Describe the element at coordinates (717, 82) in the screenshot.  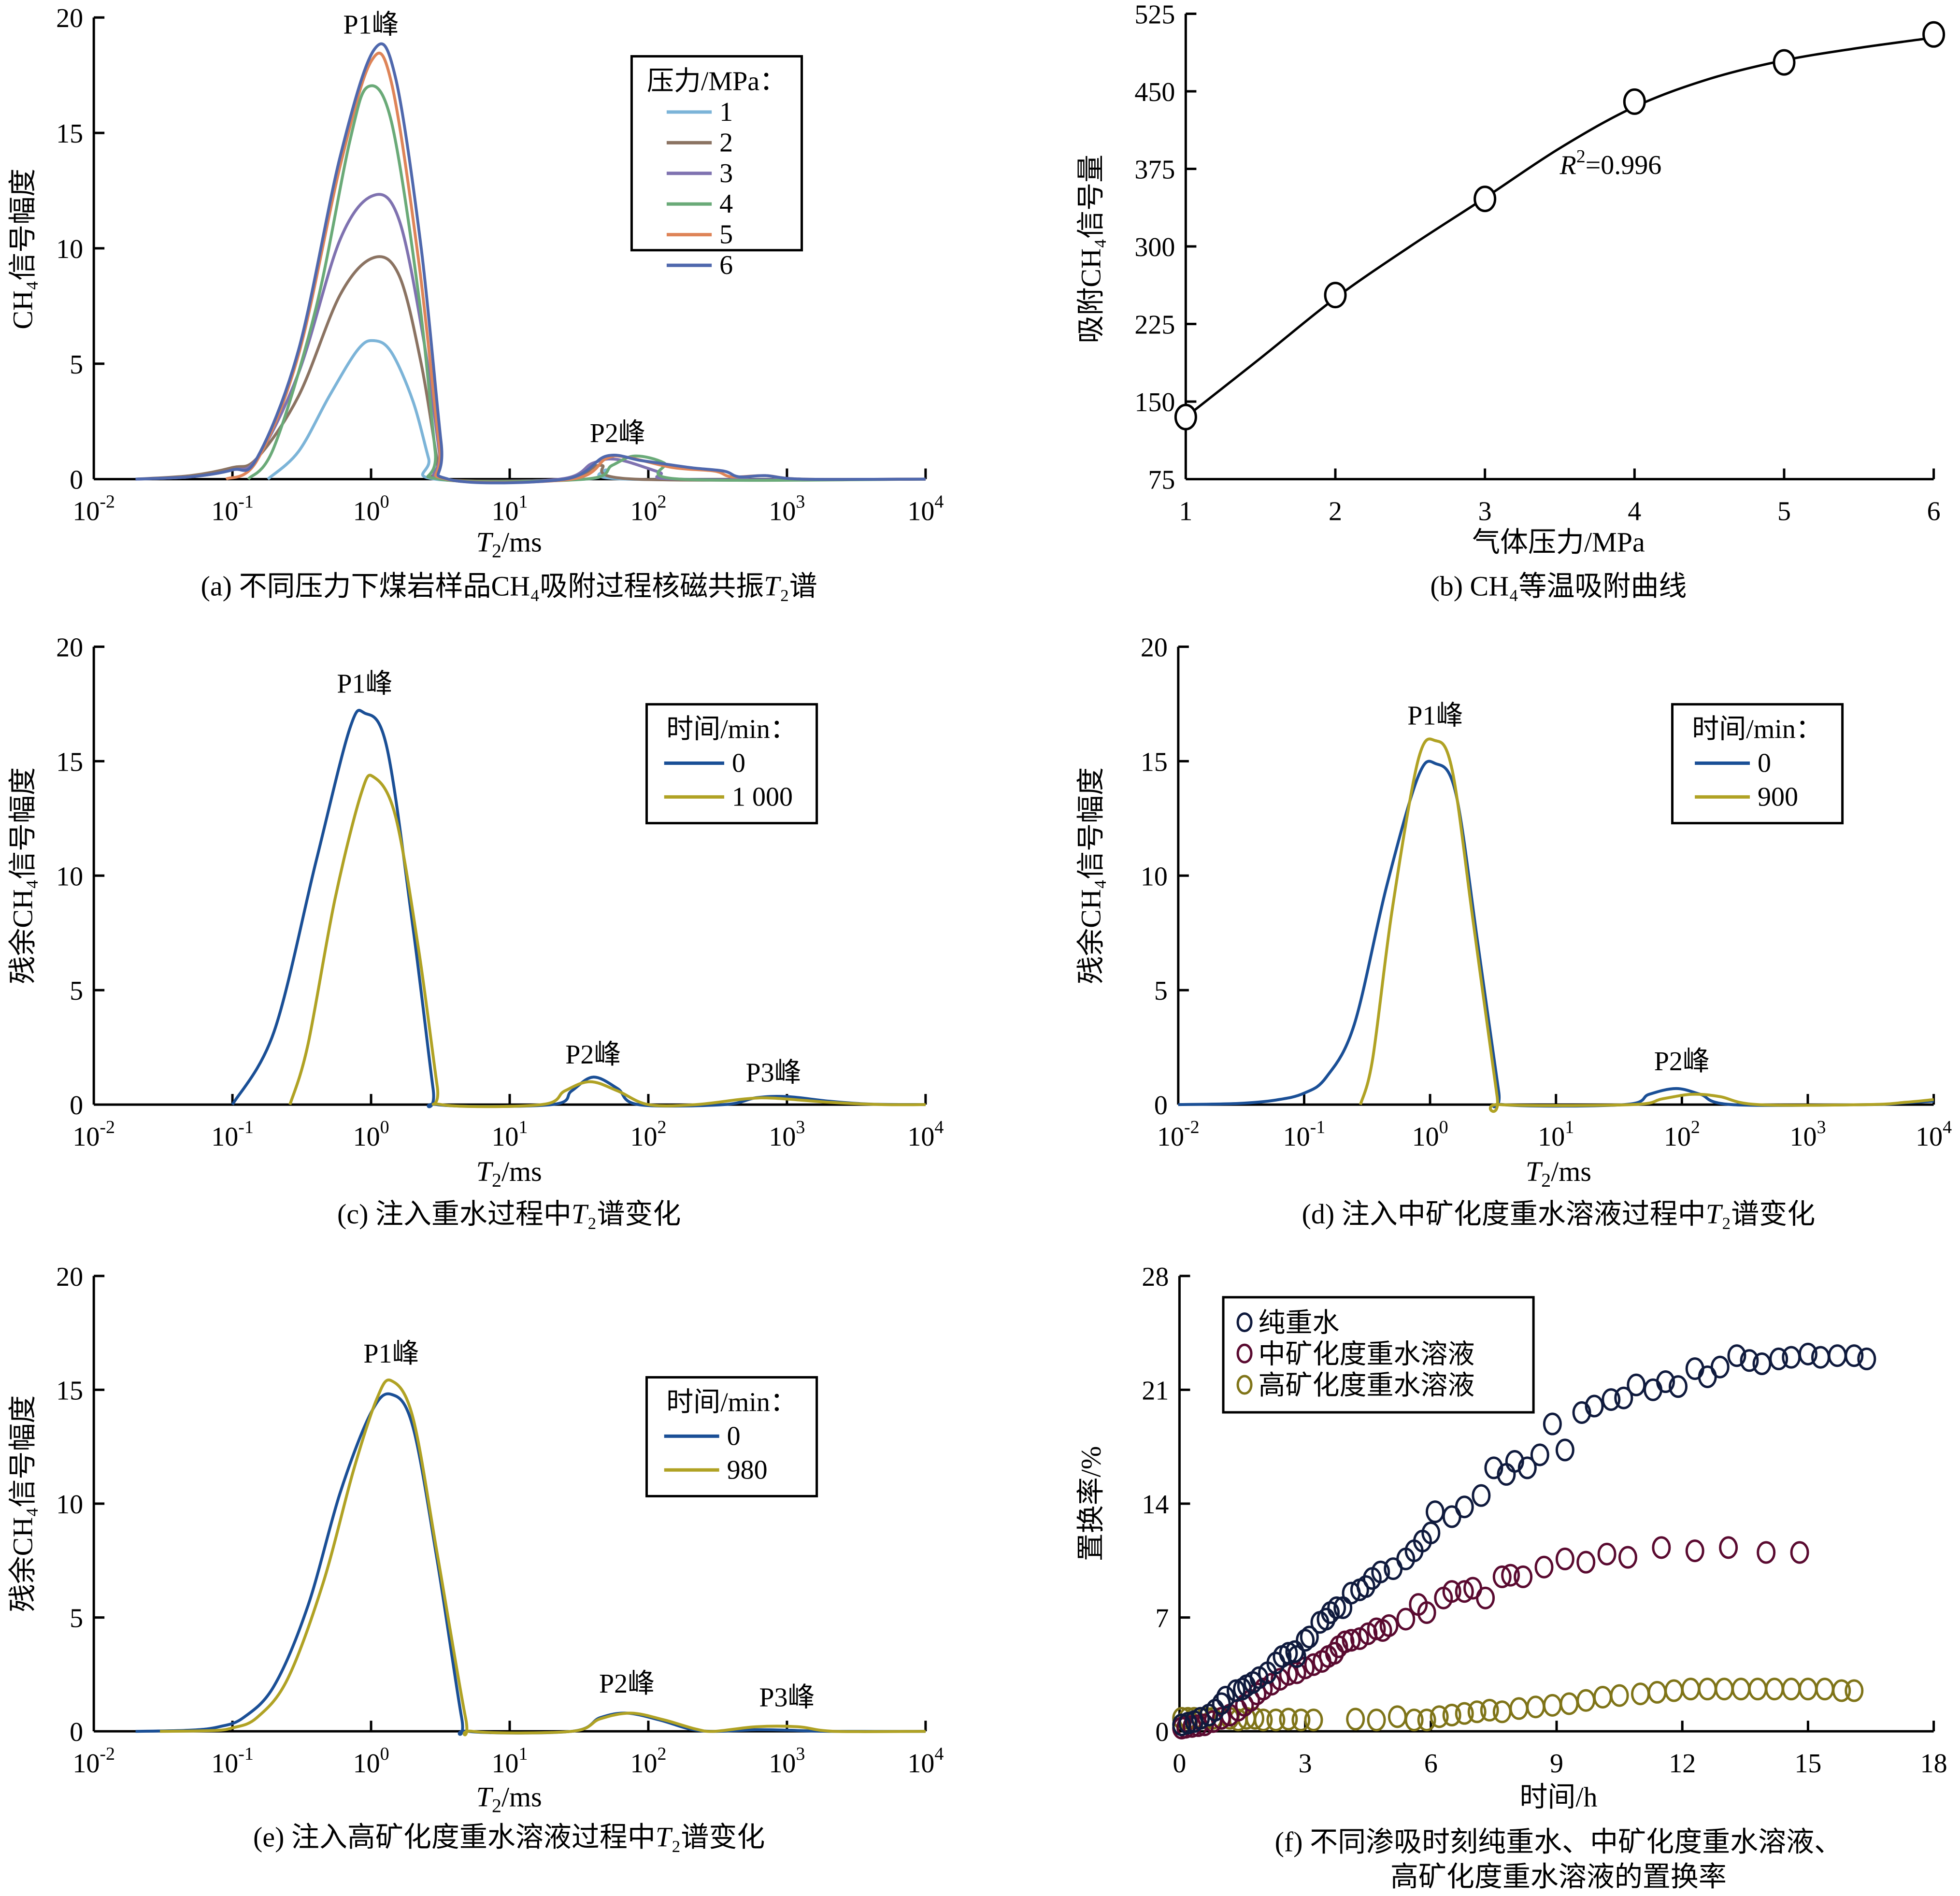
I see `legend-title: 压力/MPa：` at that location.